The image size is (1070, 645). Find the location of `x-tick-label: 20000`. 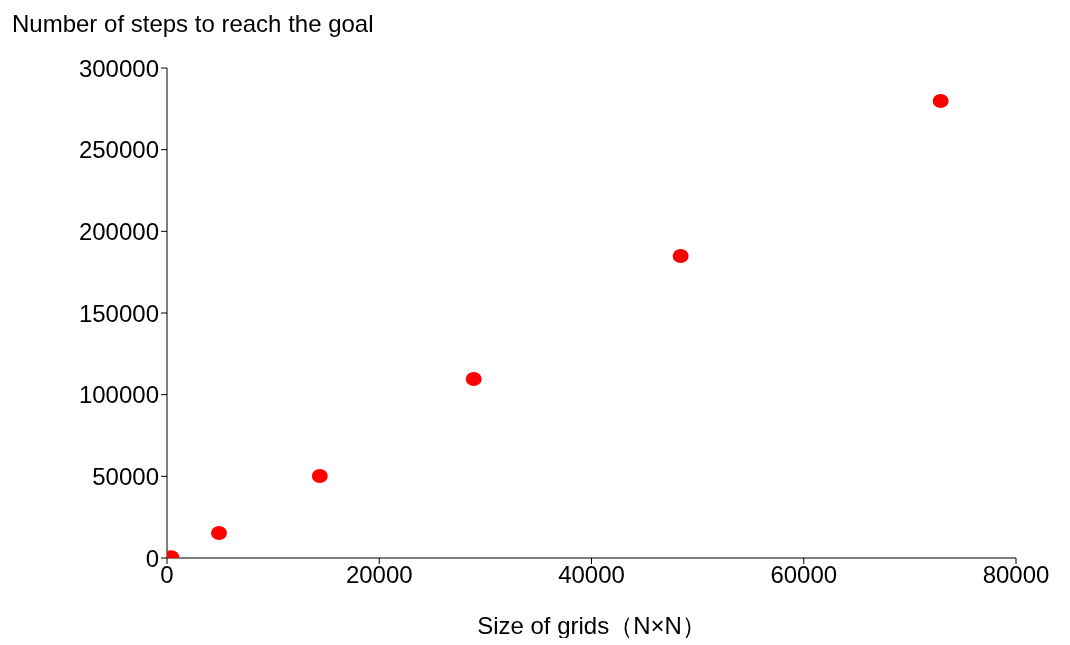

x-tick-label: 20000 is located at coordinates (379, 575).